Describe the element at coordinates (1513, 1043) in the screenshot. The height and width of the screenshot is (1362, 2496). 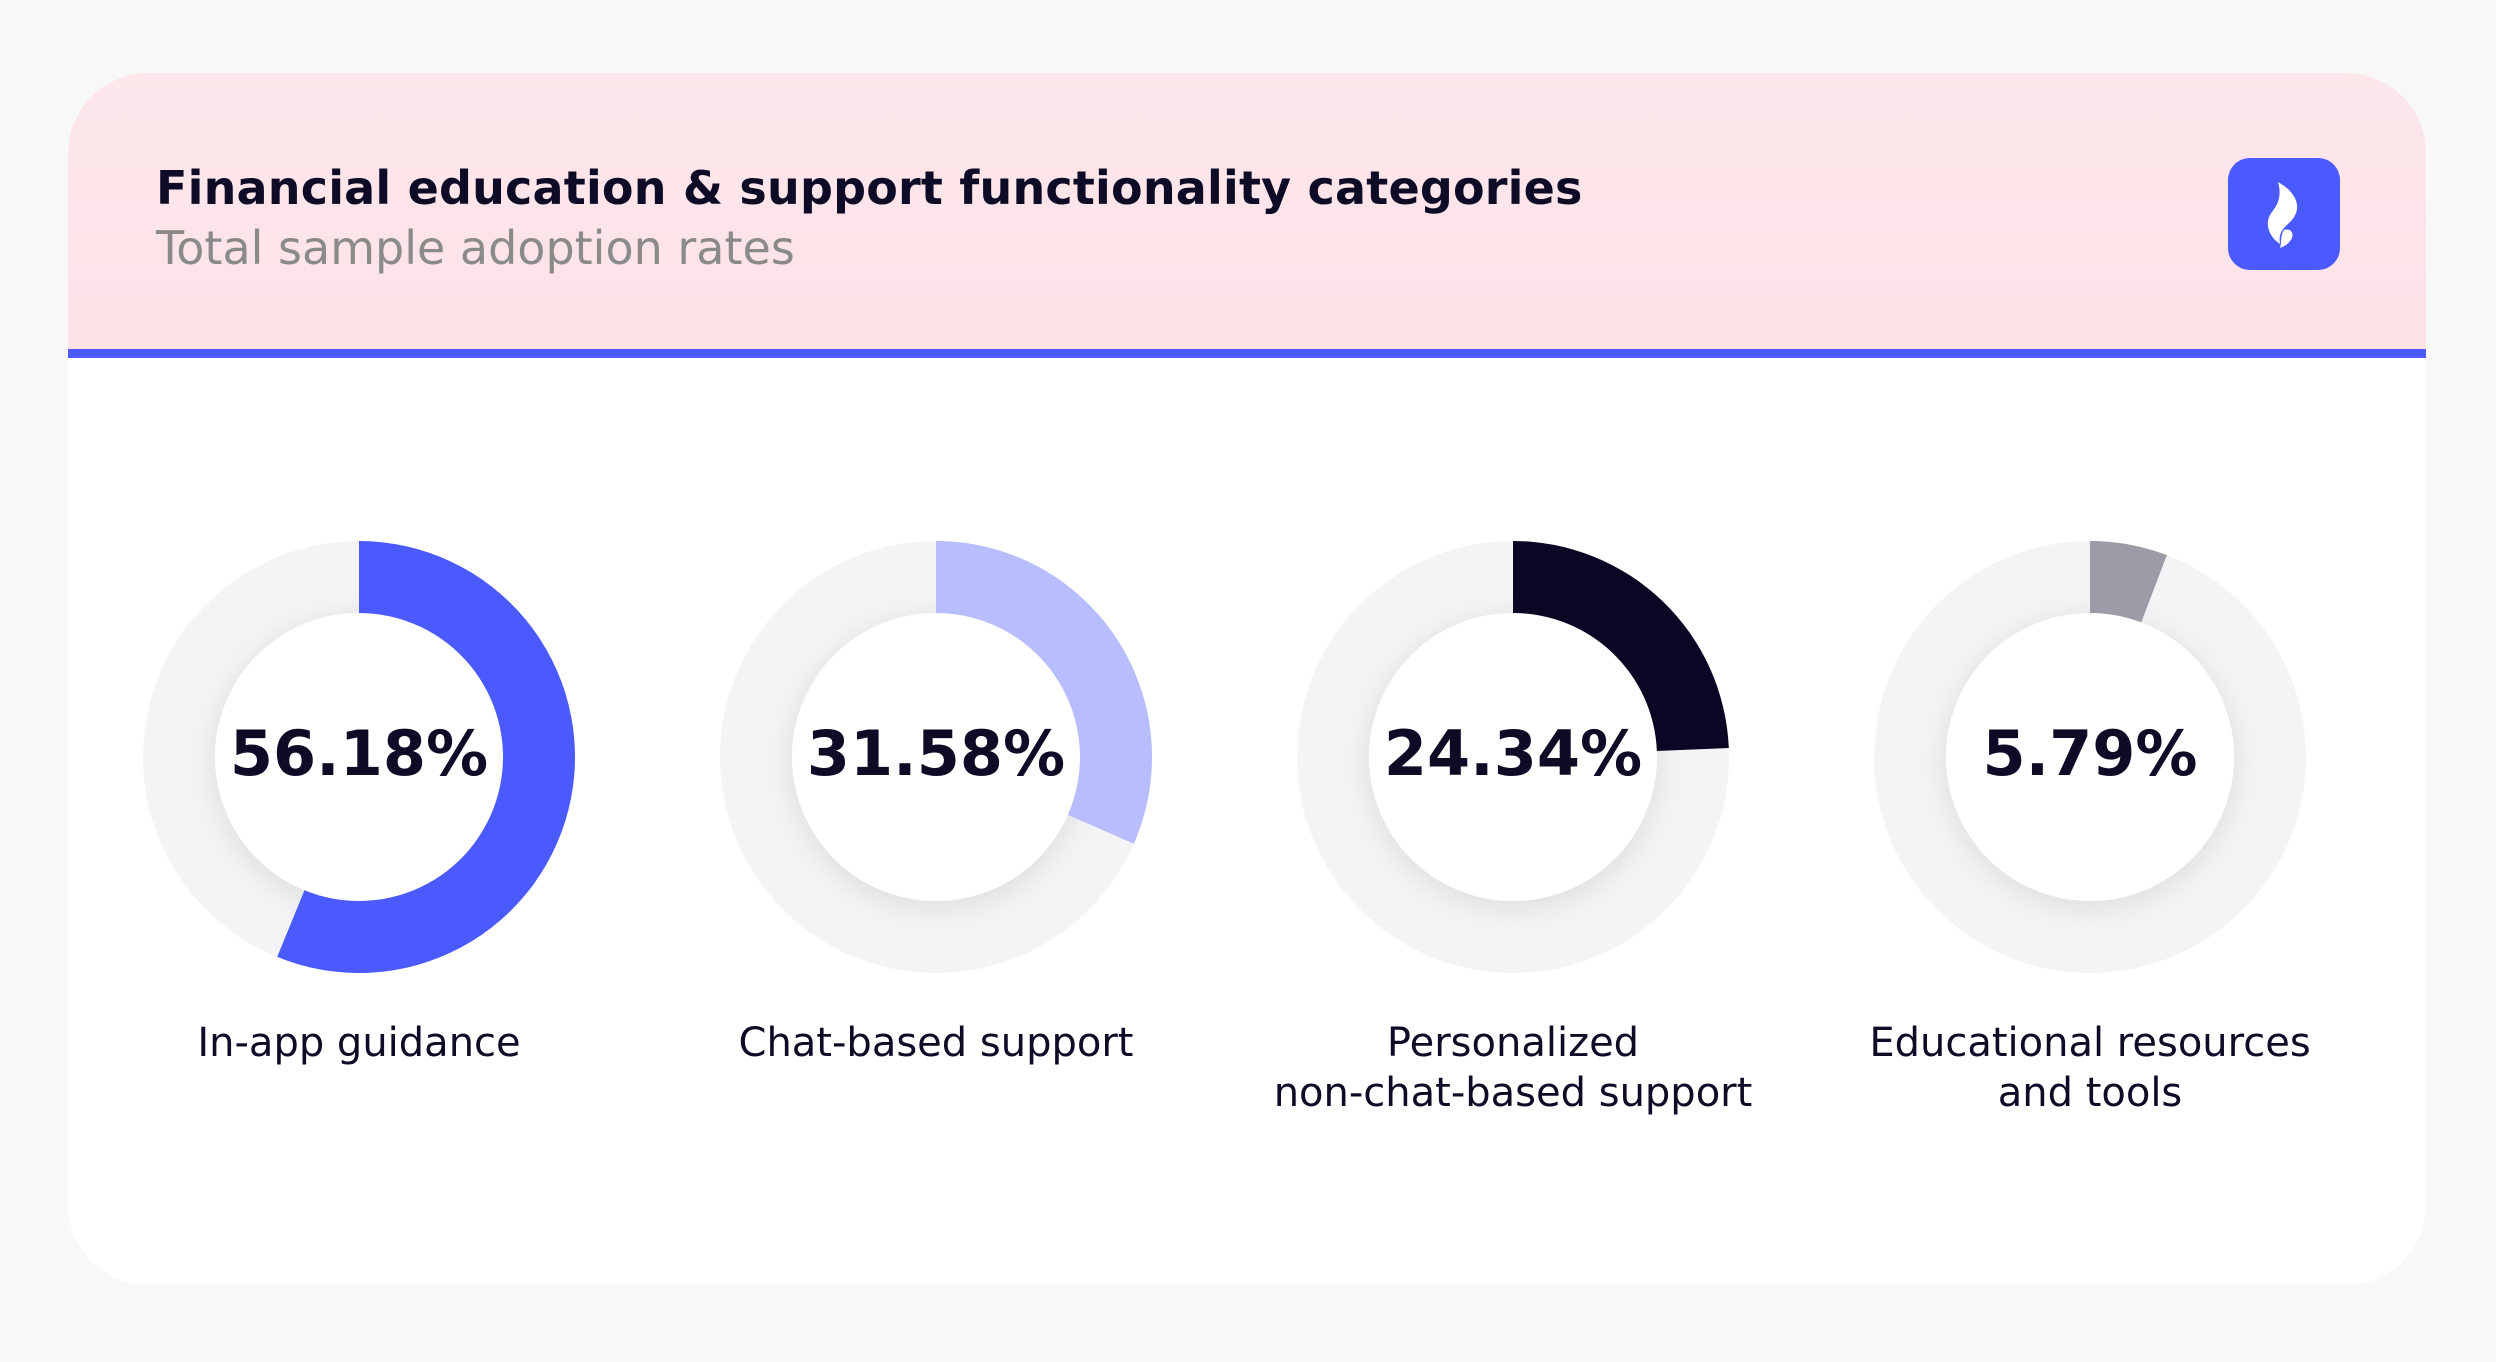
I see `category-label-line: Personalized` at that location.